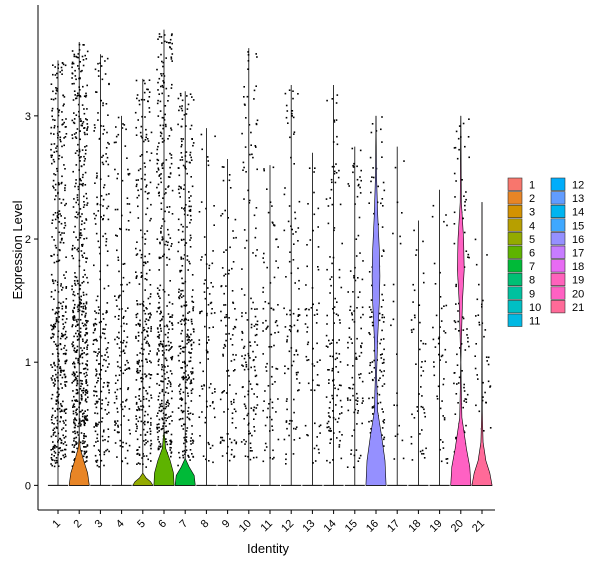 The image size is (600, 568). What do you see at coordinates (268, 548) in the screenshot?
I see `x-axis-title: Identity` at bounding box center [268, 548].